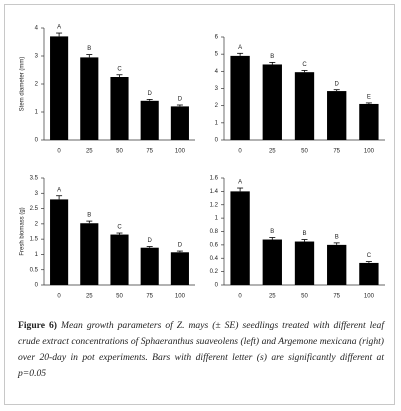 The height and width of the screenshot is (411, 401). I want to click on y-axis-label: Fresh biomass (g), so click(23, 231).